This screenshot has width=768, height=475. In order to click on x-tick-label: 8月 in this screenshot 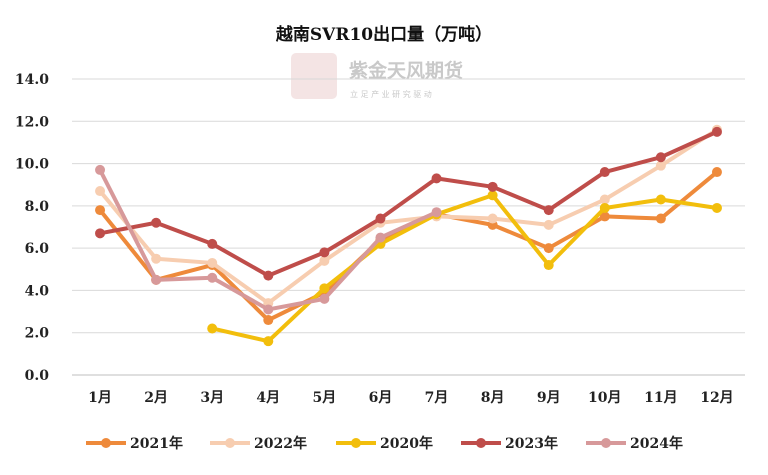, I will do `click(493, 398)`.